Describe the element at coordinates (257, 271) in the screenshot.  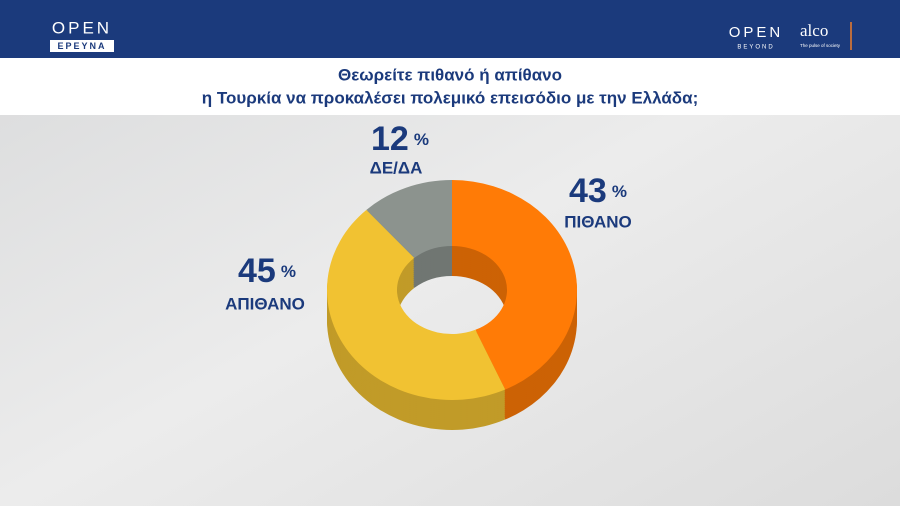
I see `value-number: 45` at that location.